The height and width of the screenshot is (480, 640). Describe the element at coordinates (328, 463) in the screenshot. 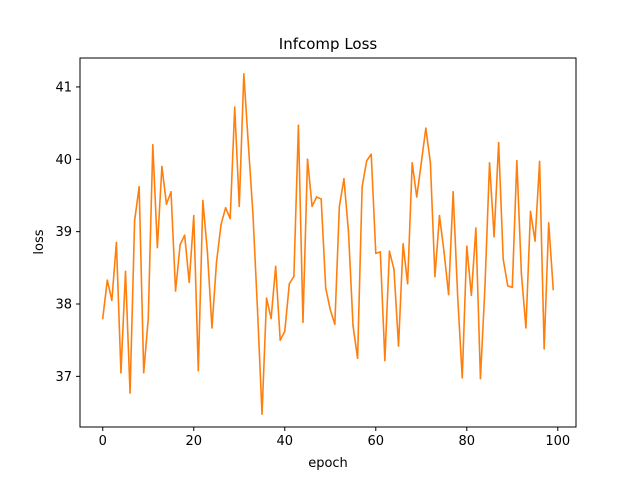

I see `x-axis-label: epoch` at that location.